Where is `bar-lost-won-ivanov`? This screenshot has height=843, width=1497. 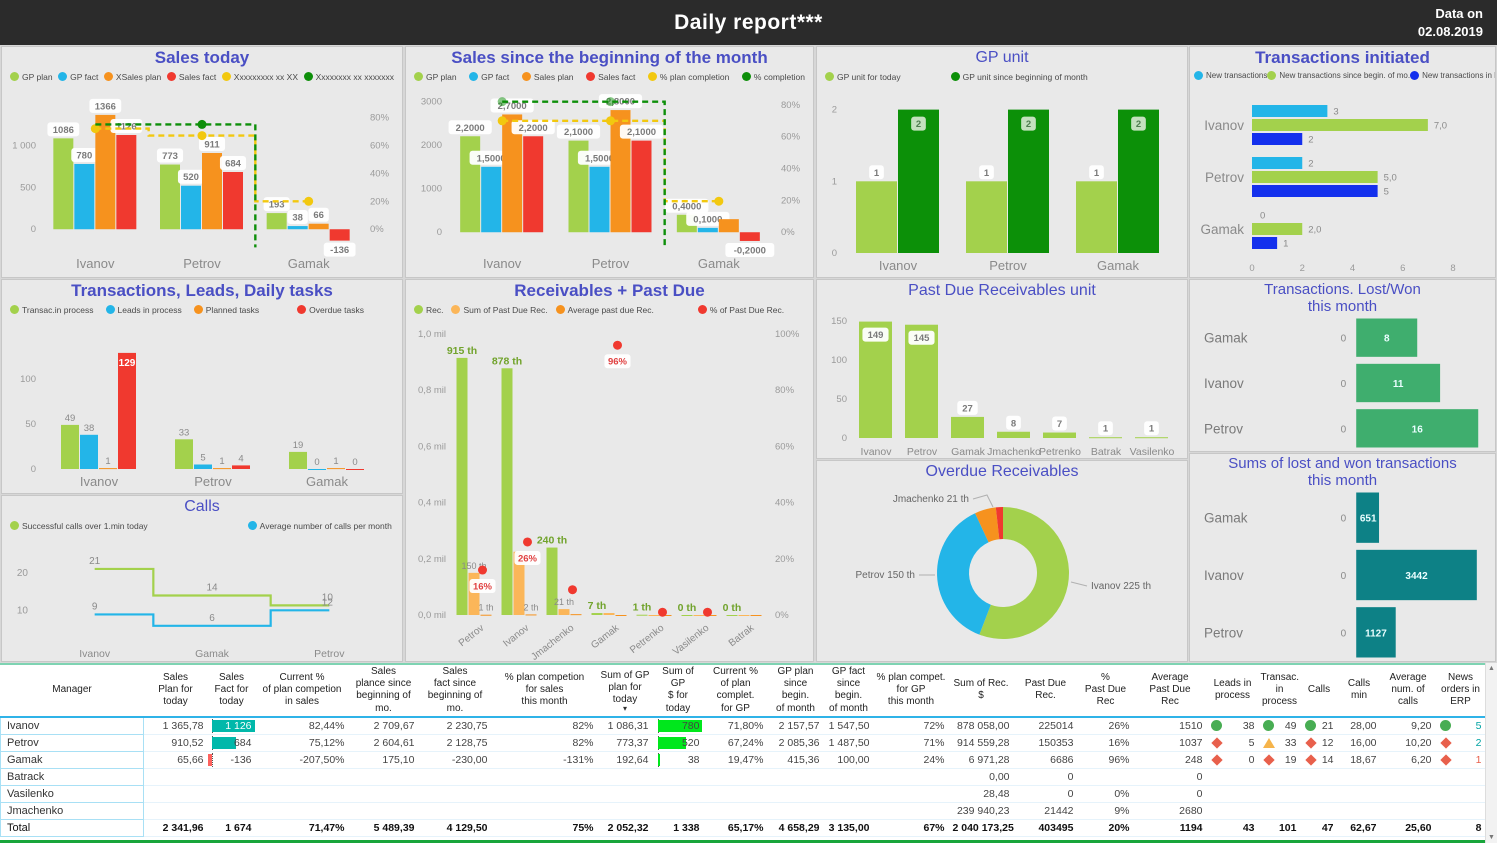 bar-lost-won-ivanov is located at coordinates (1398, 383).